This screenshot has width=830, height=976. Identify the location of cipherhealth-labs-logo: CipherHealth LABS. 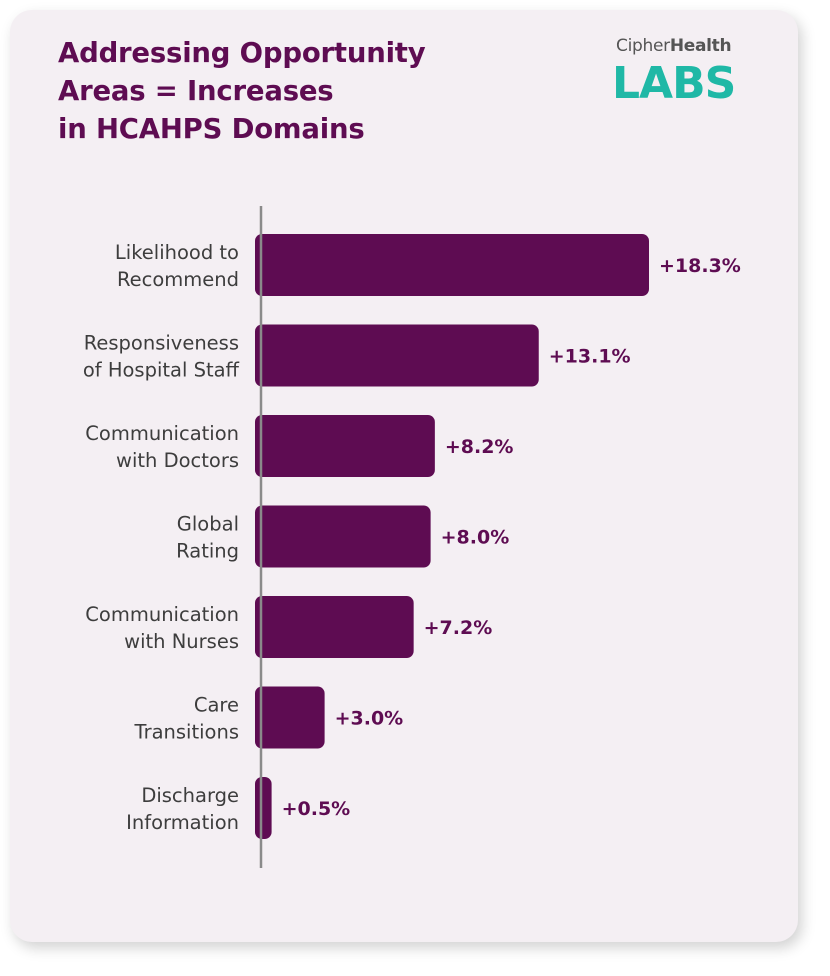
(677, 74).